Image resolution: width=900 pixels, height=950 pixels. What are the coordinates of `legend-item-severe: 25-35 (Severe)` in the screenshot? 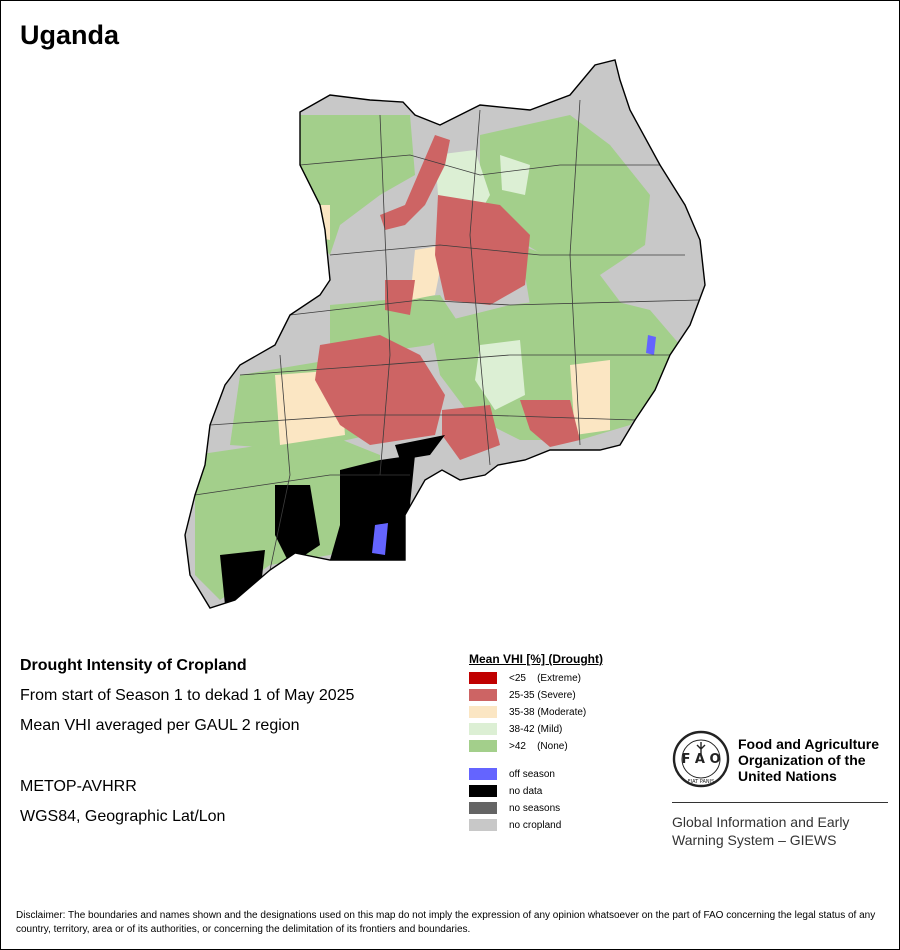 It's located at (522, 695).